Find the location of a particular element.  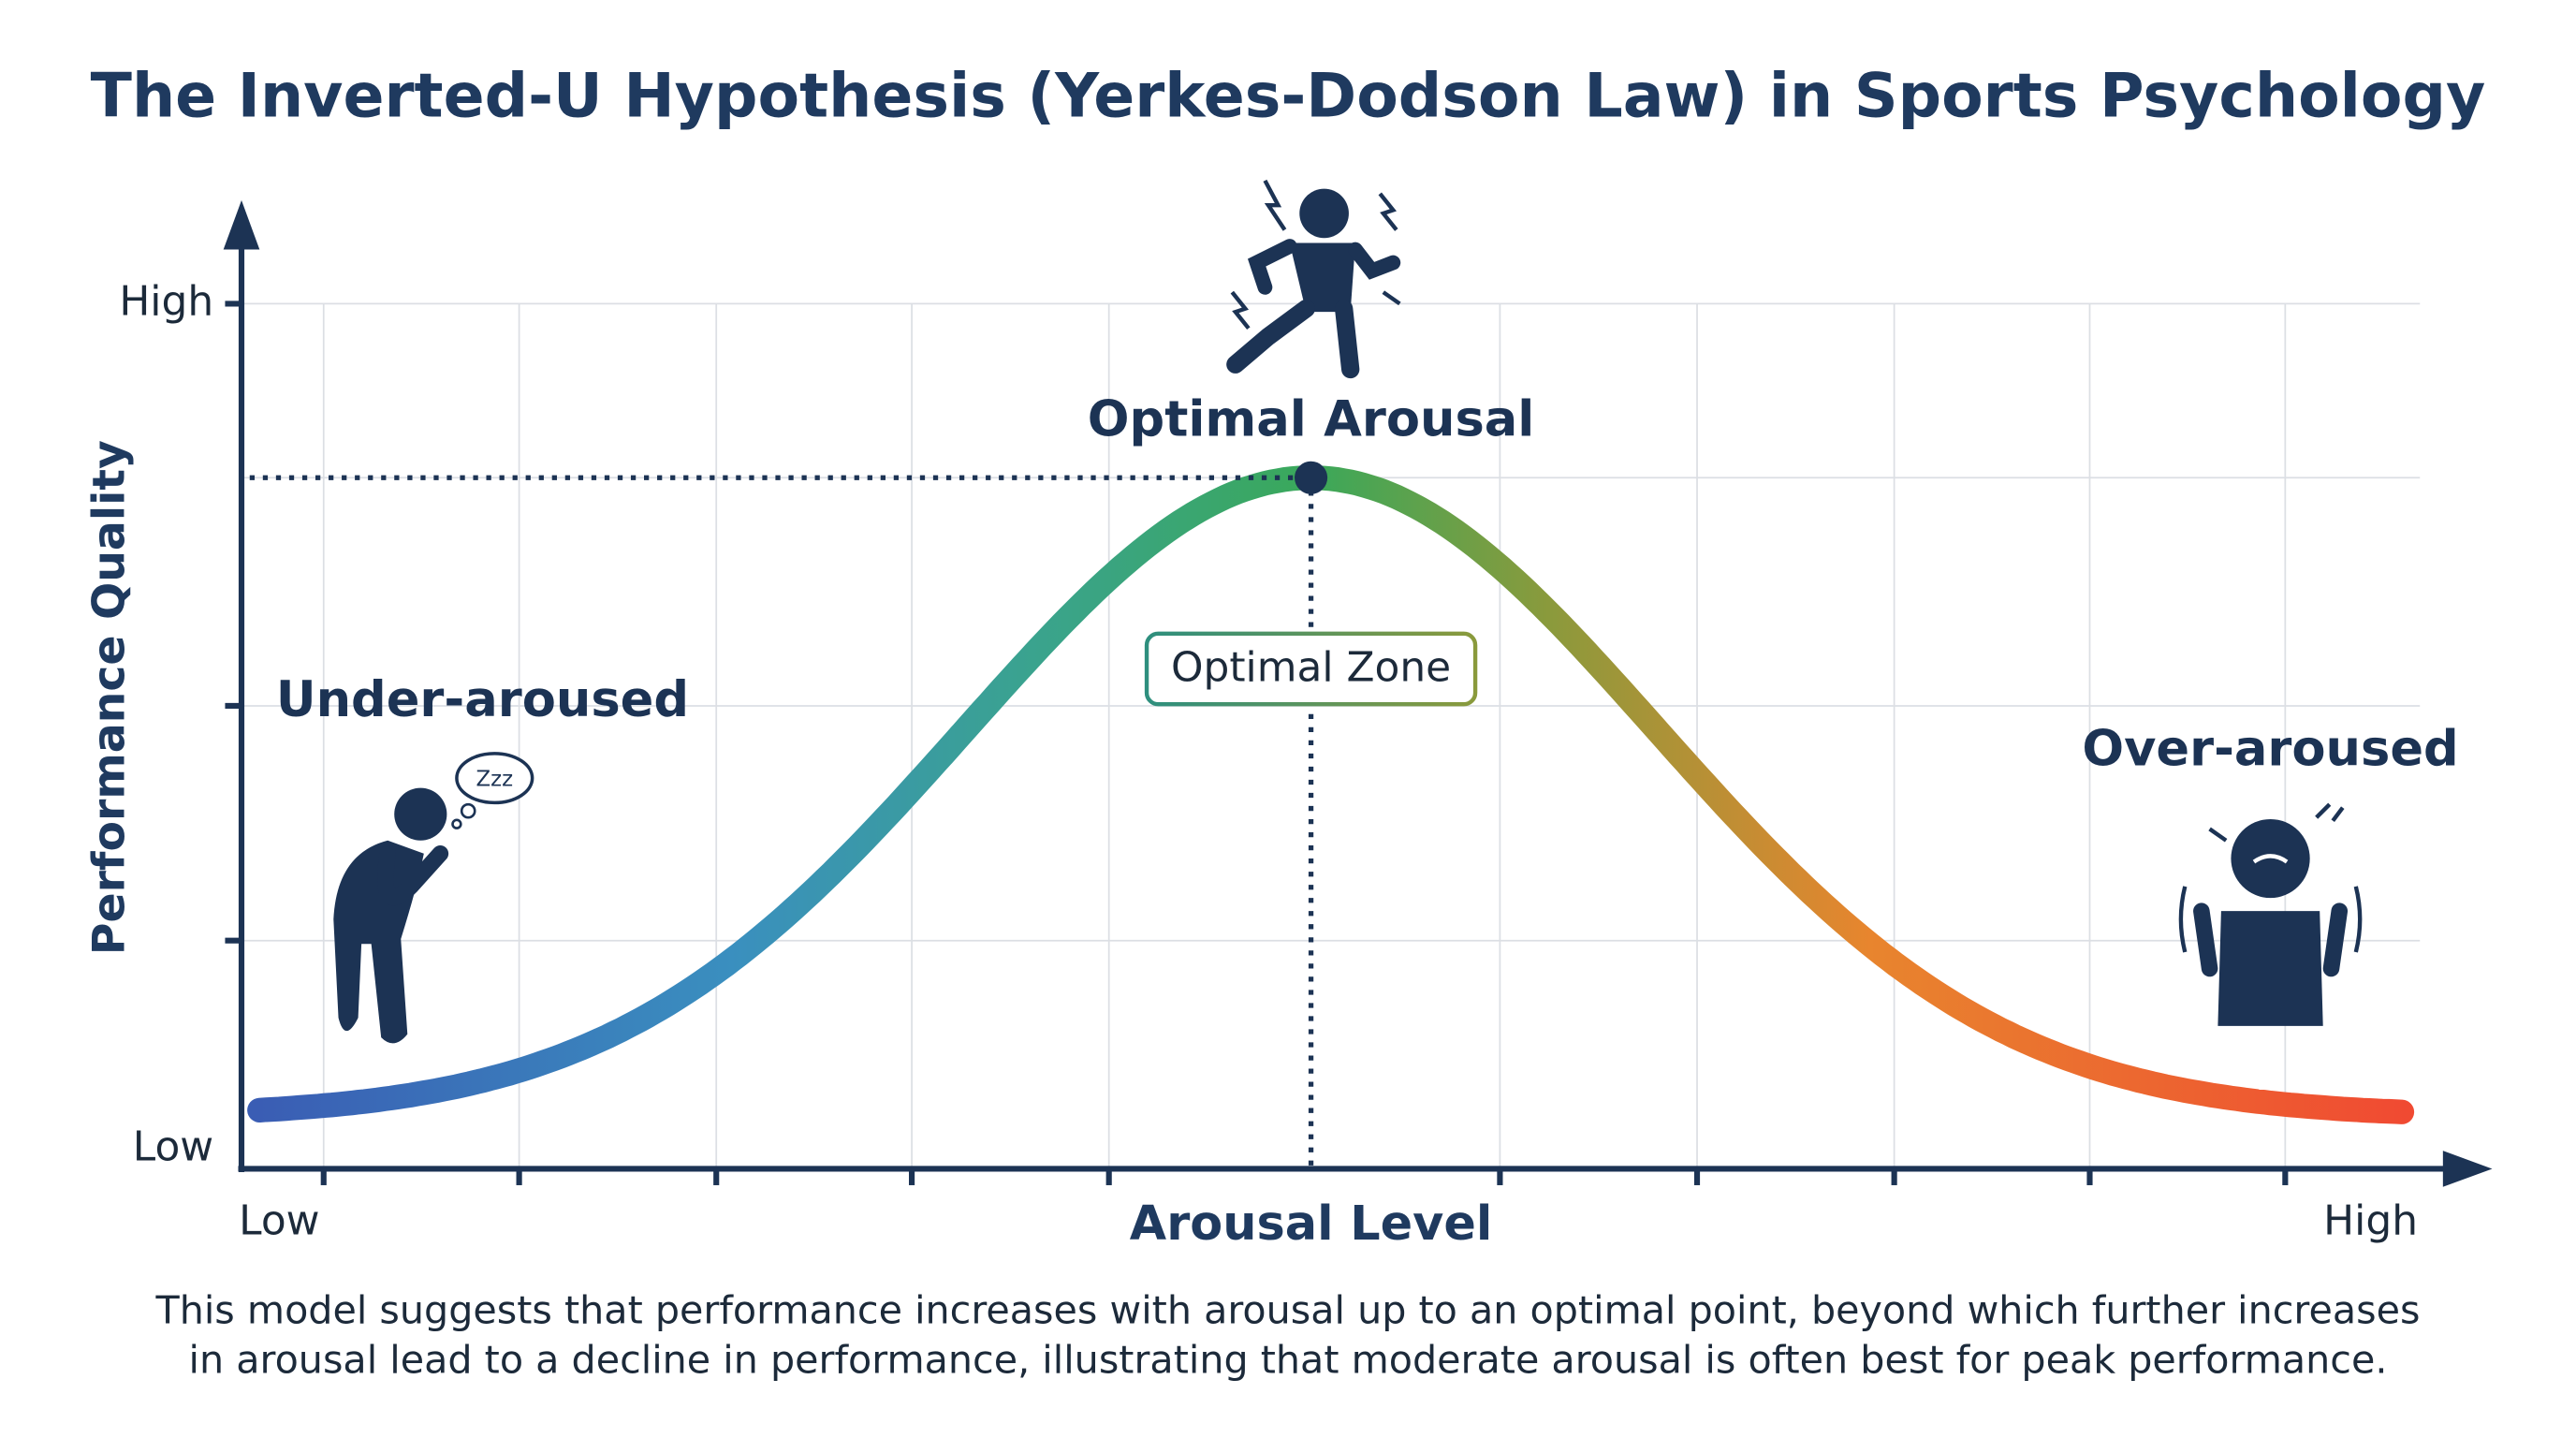

y-axis-title: Performance Quality is located at coordinates (109, 697).